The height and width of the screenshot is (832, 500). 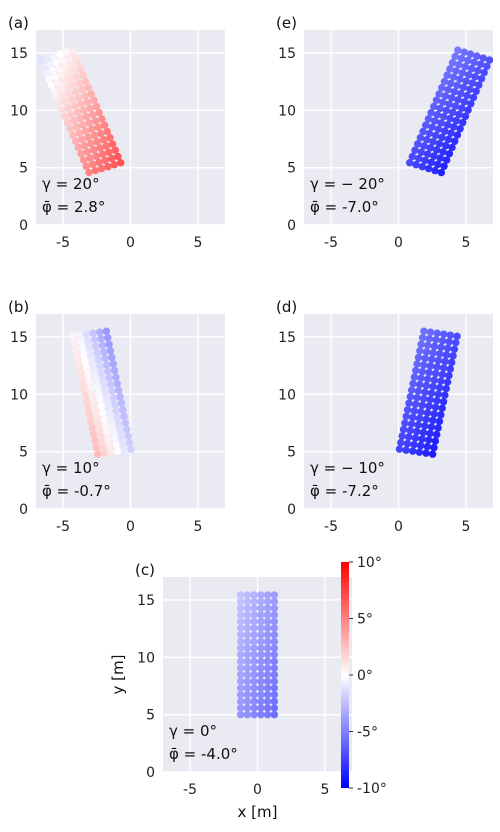 I want to click on colorbar: 10° 5° 0° -5° -10°, so click(x=364, y=676).